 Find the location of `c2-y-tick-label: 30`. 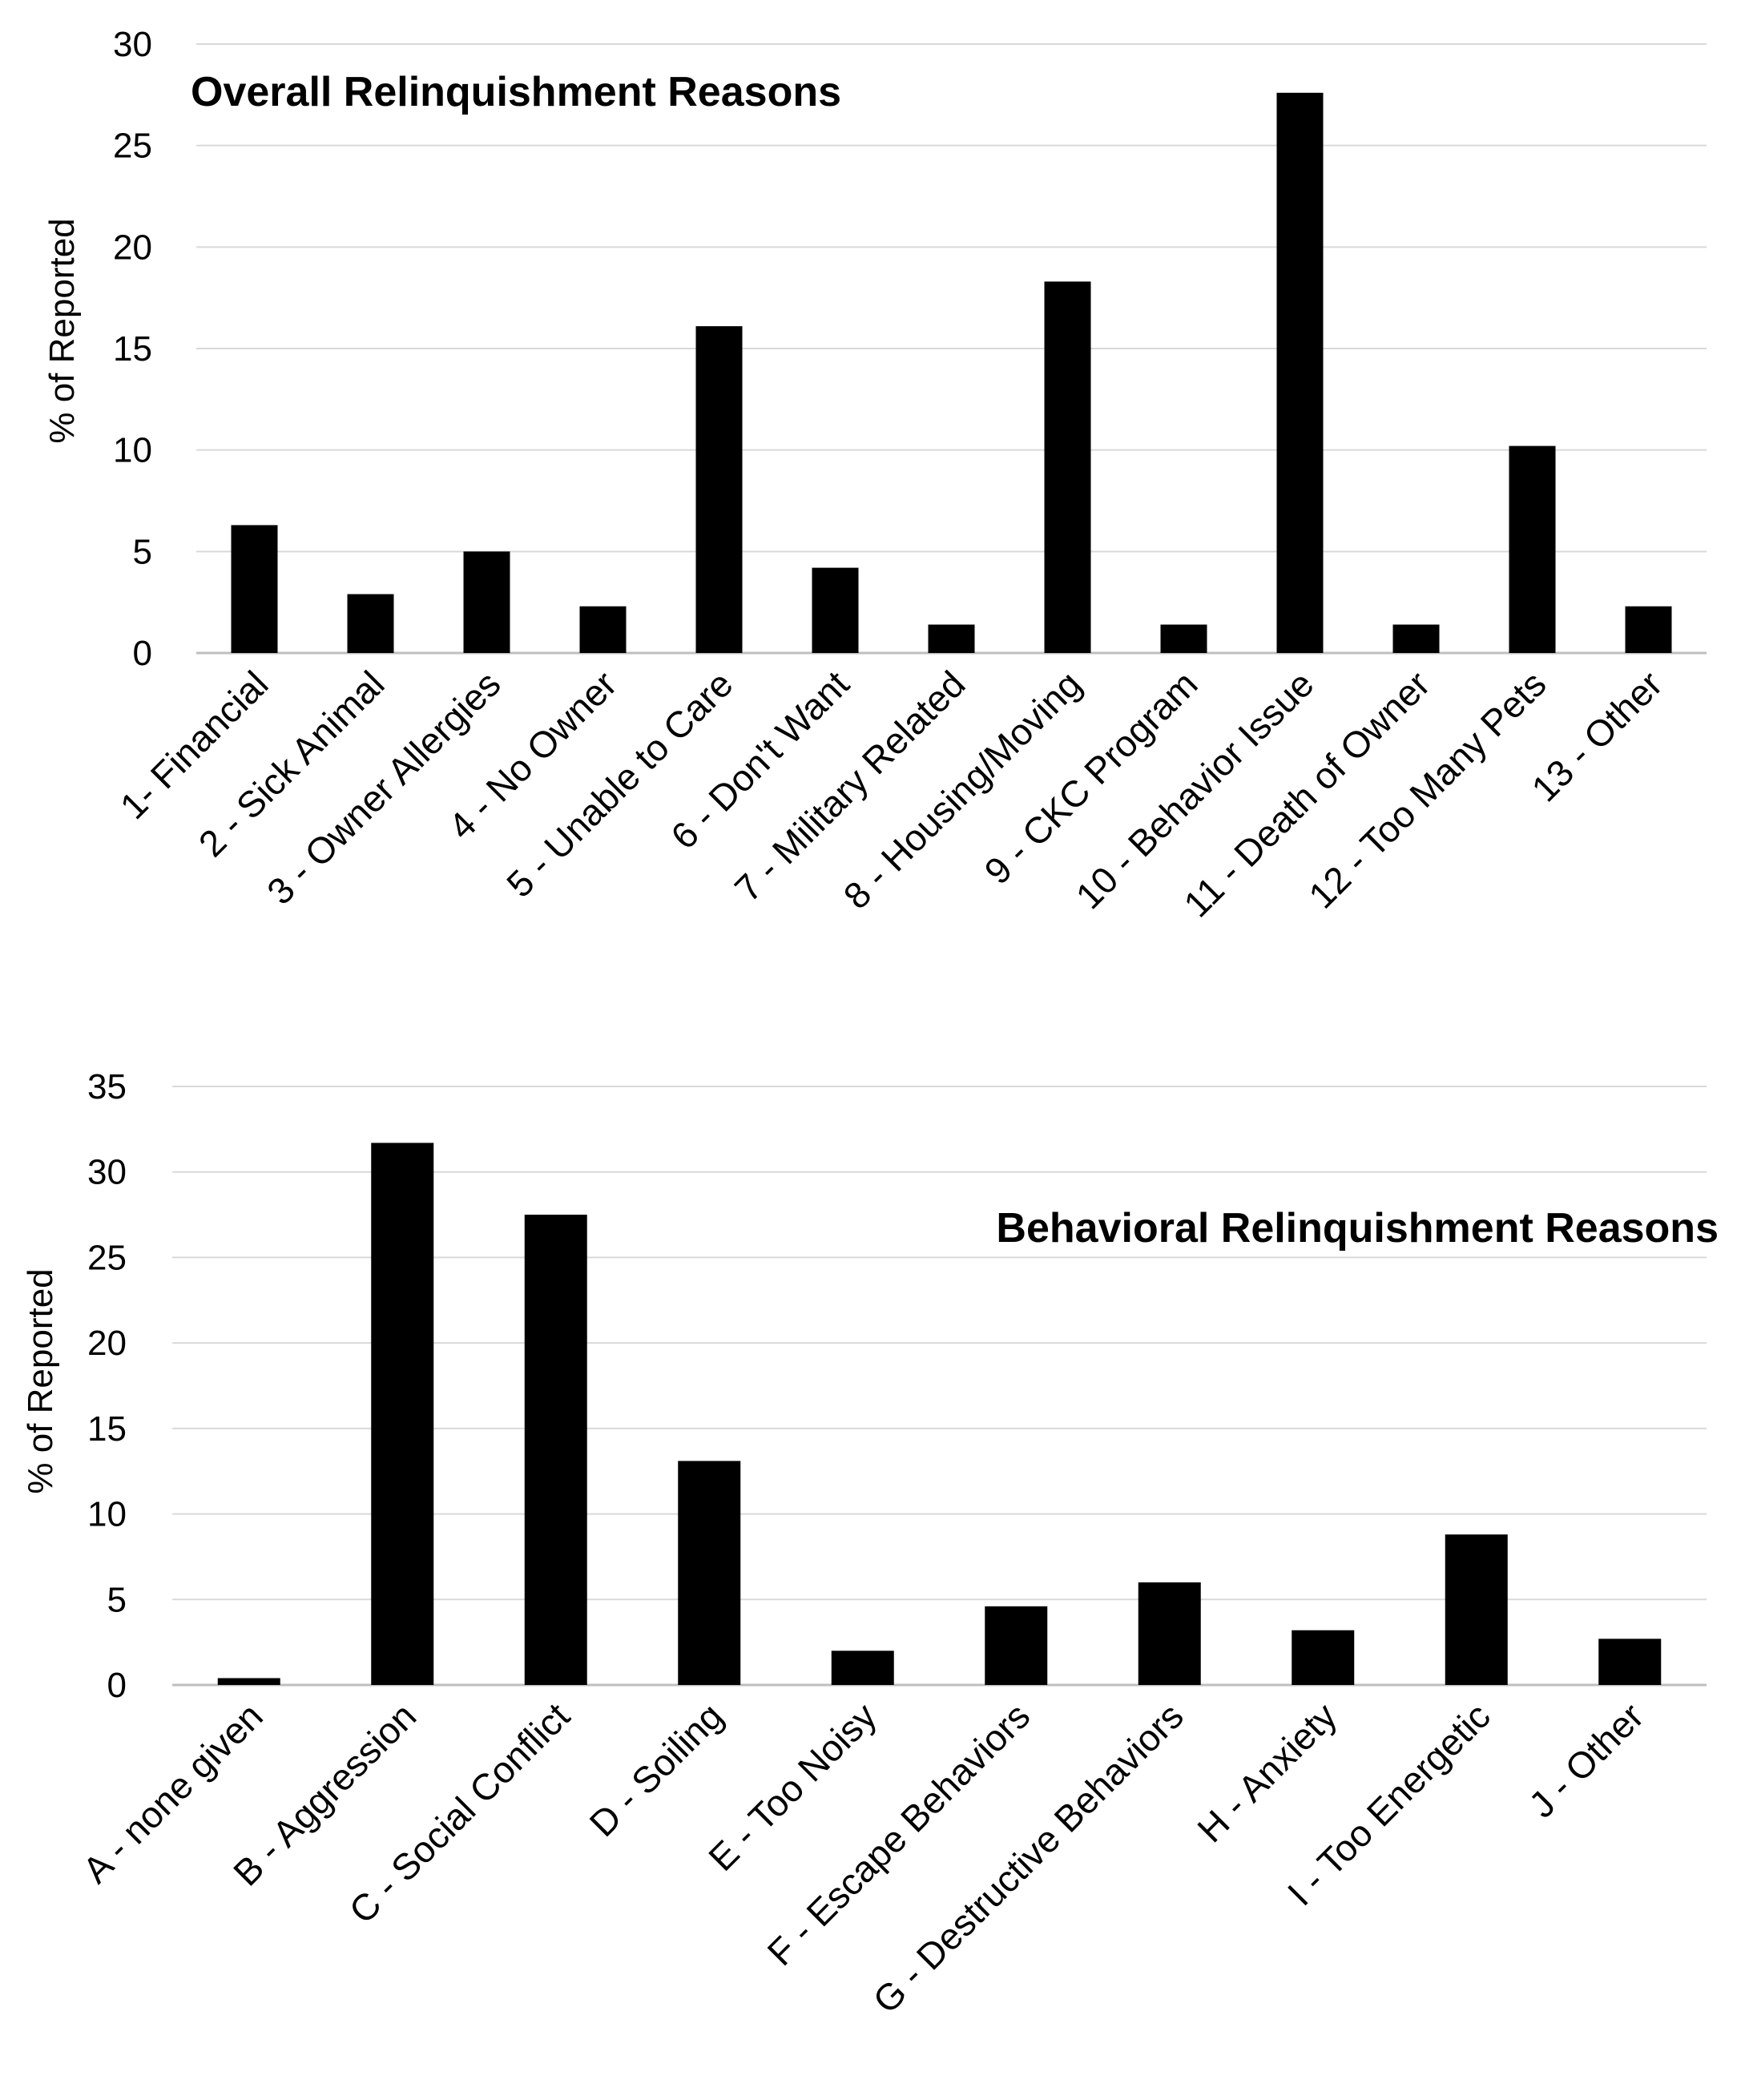

c2-y-tick-label: 30 is located at coordinates (107, 1172).